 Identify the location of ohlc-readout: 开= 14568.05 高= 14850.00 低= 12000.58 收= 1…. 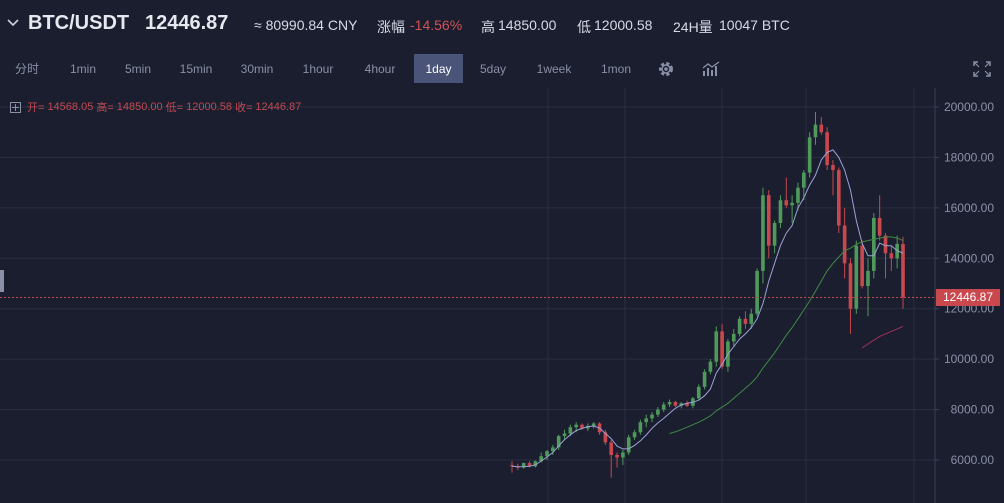
(155, 107).